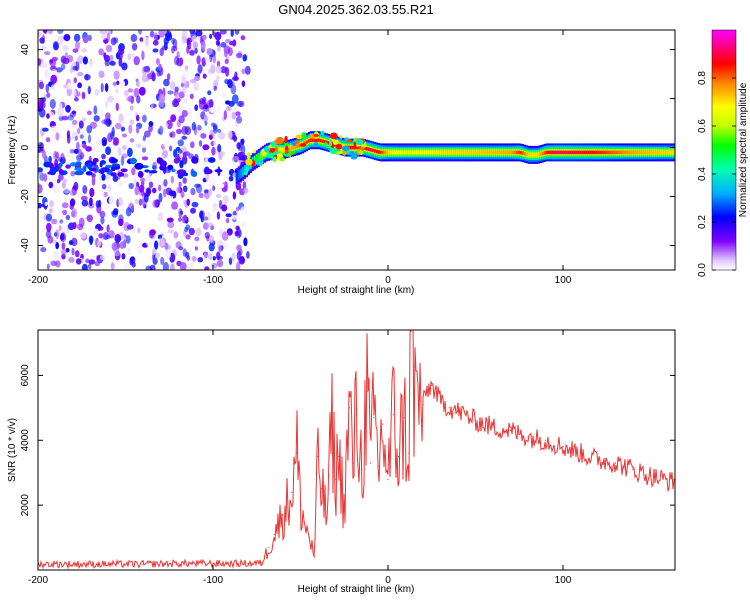 The image size is (750, 600). What do you see at coordinates (25, 505) in the screenshot?
I see `snr-y-tick-label: 2000` at bounding box center [25, 505].